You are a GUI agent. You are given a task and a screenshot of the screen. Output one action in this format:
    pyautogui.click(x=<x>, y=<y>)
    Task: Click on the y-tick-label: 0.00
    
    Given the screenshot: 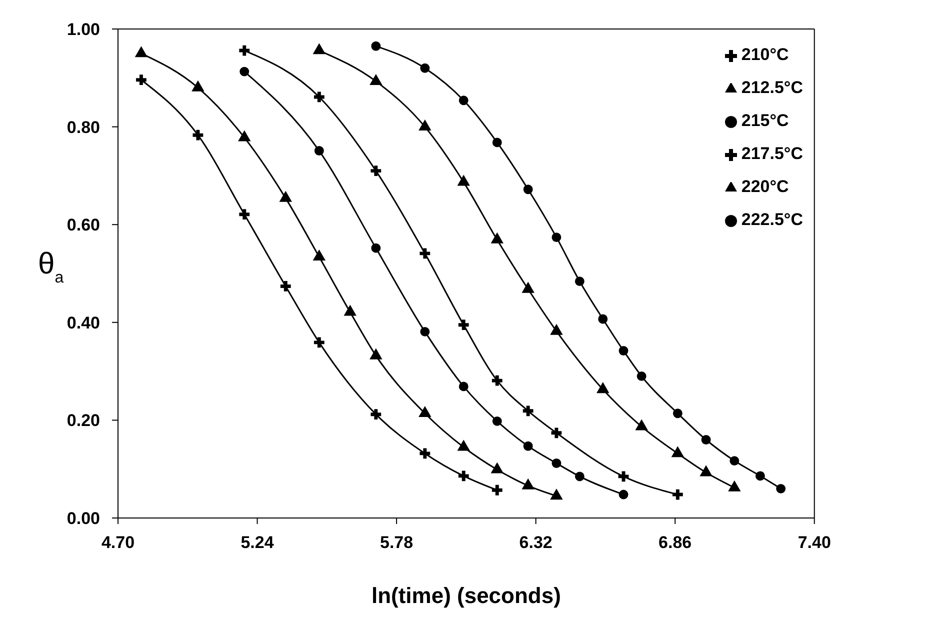 What is the action you would take?
    pyautogui.click(x=83, y=518)
    